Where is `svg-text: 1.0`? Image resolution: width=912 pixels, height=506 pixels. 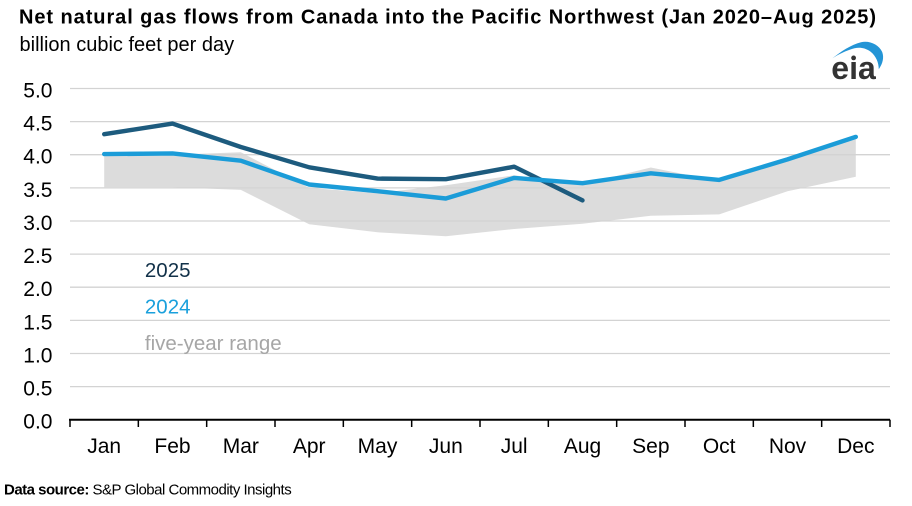 svg-text: 1.0 is located at coordinates (37, 355).